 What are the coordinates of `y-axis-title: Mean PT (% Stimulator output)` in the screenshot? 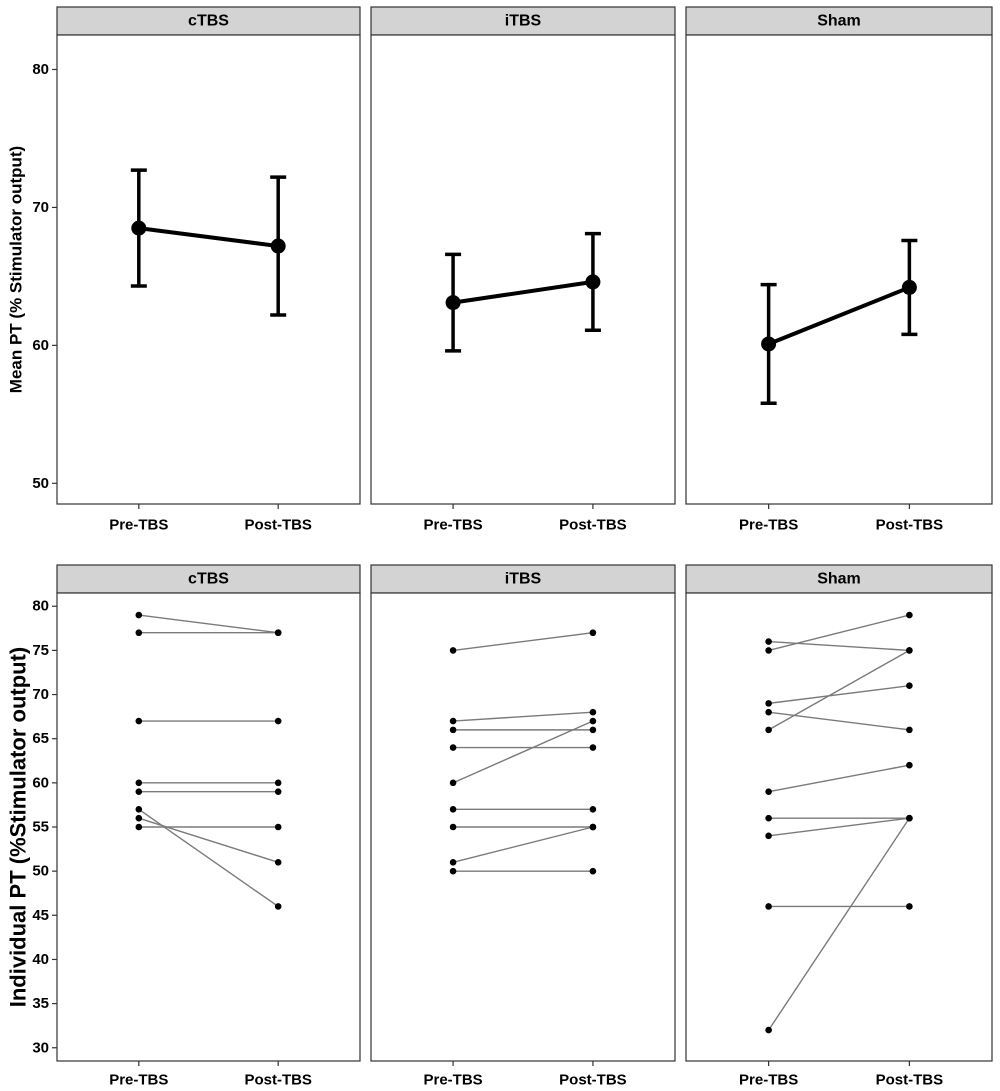 It's located at (16, 269).